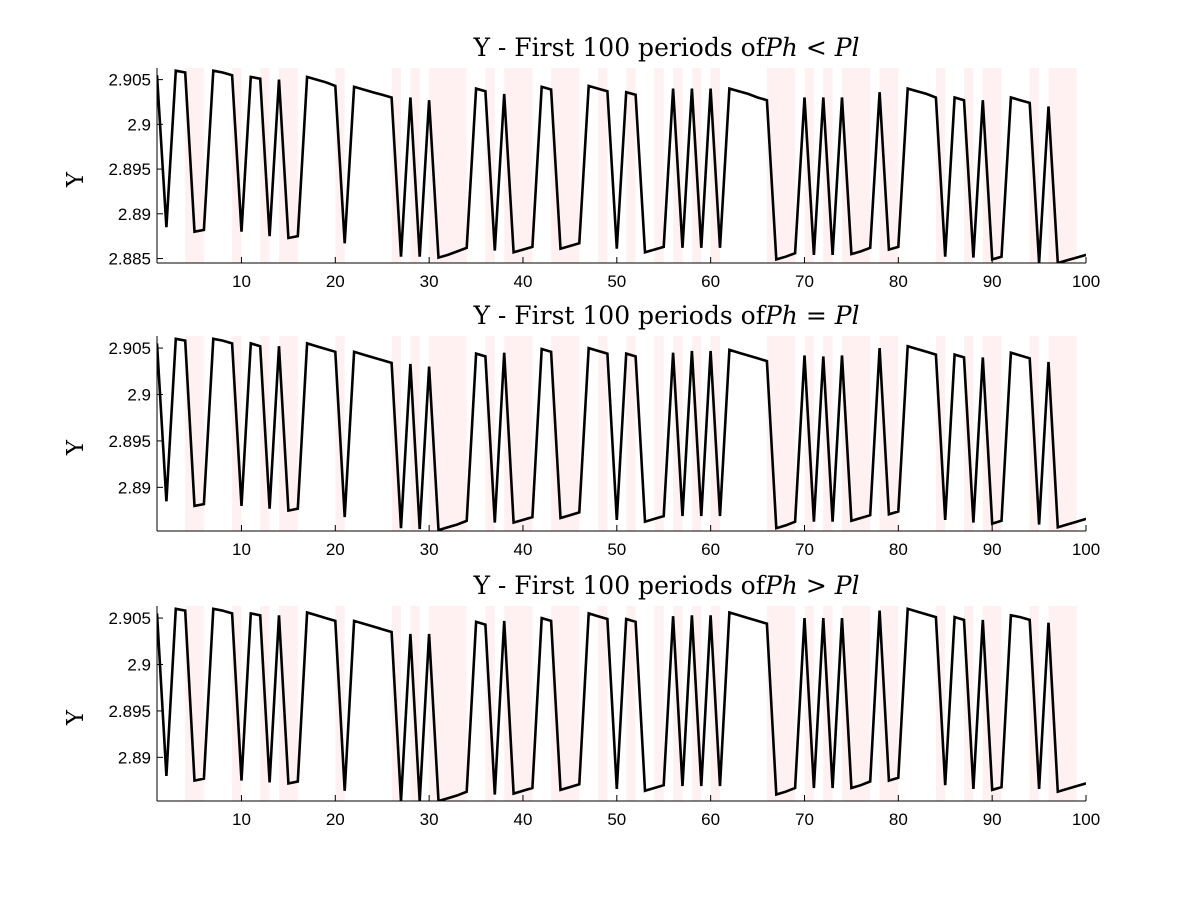 Image resolution: width=1200 pixels, height=900 pixels. I want to click on chart-title-math: Ph > Pl, so click(812, 585).